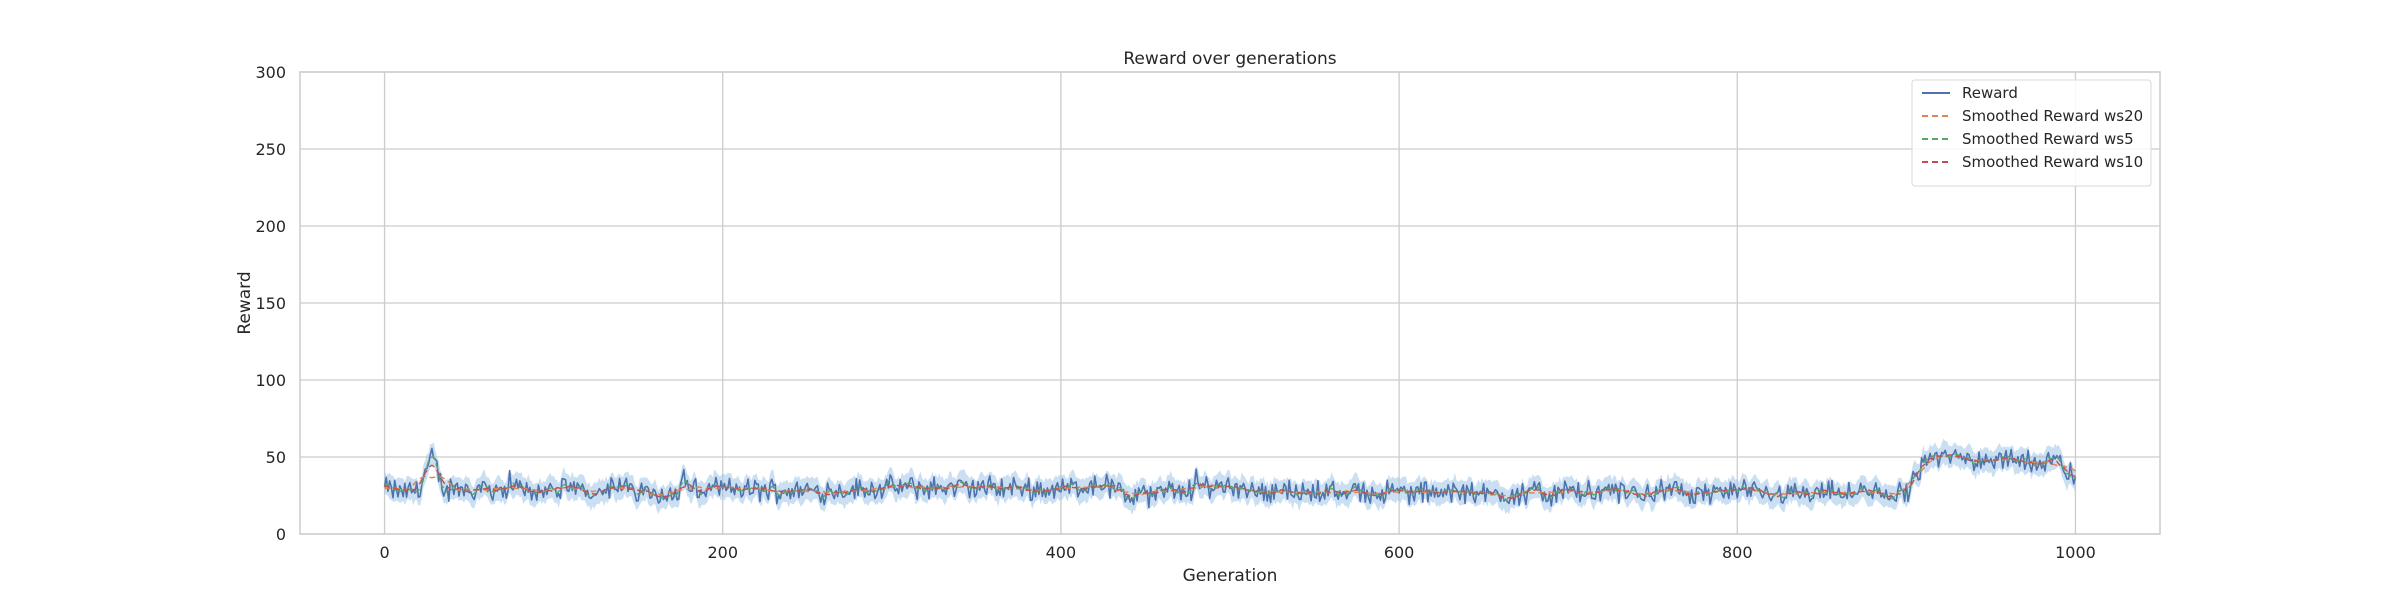  What do you see at coordinates (270, 303) in the screenshot?
I see `y-tick-label: 150` at bounding box center [270, 303].